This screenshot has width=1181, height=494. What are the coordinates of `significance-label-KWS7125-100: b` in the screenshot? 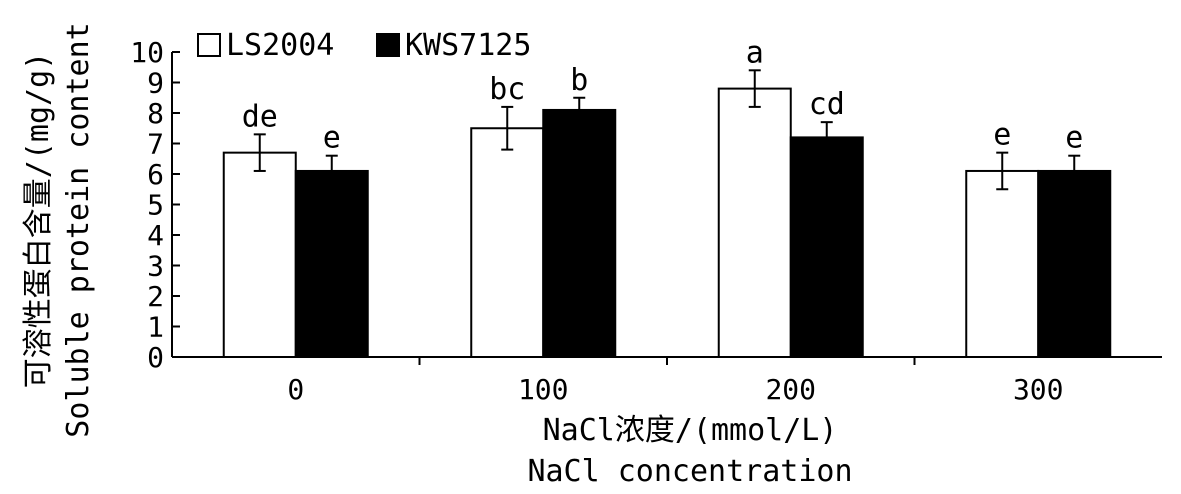 It's located at (579, 80).